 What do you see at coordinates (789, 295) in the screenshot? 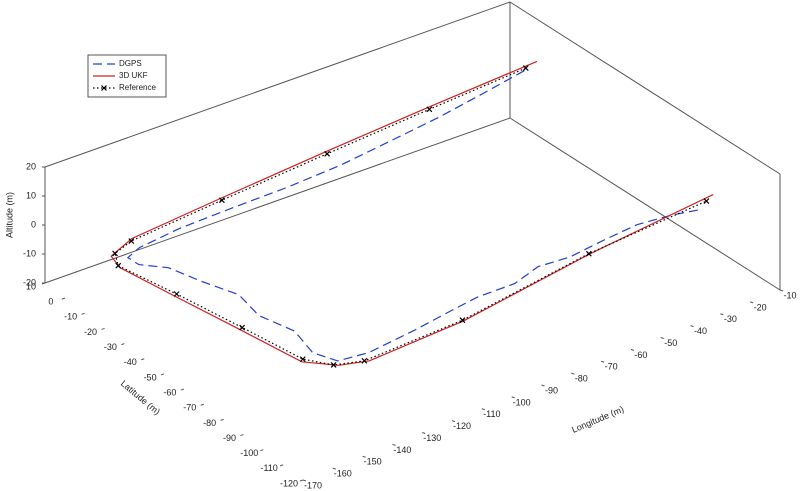
I see `x-tick-label: -10` at bounding box center [789, 295].